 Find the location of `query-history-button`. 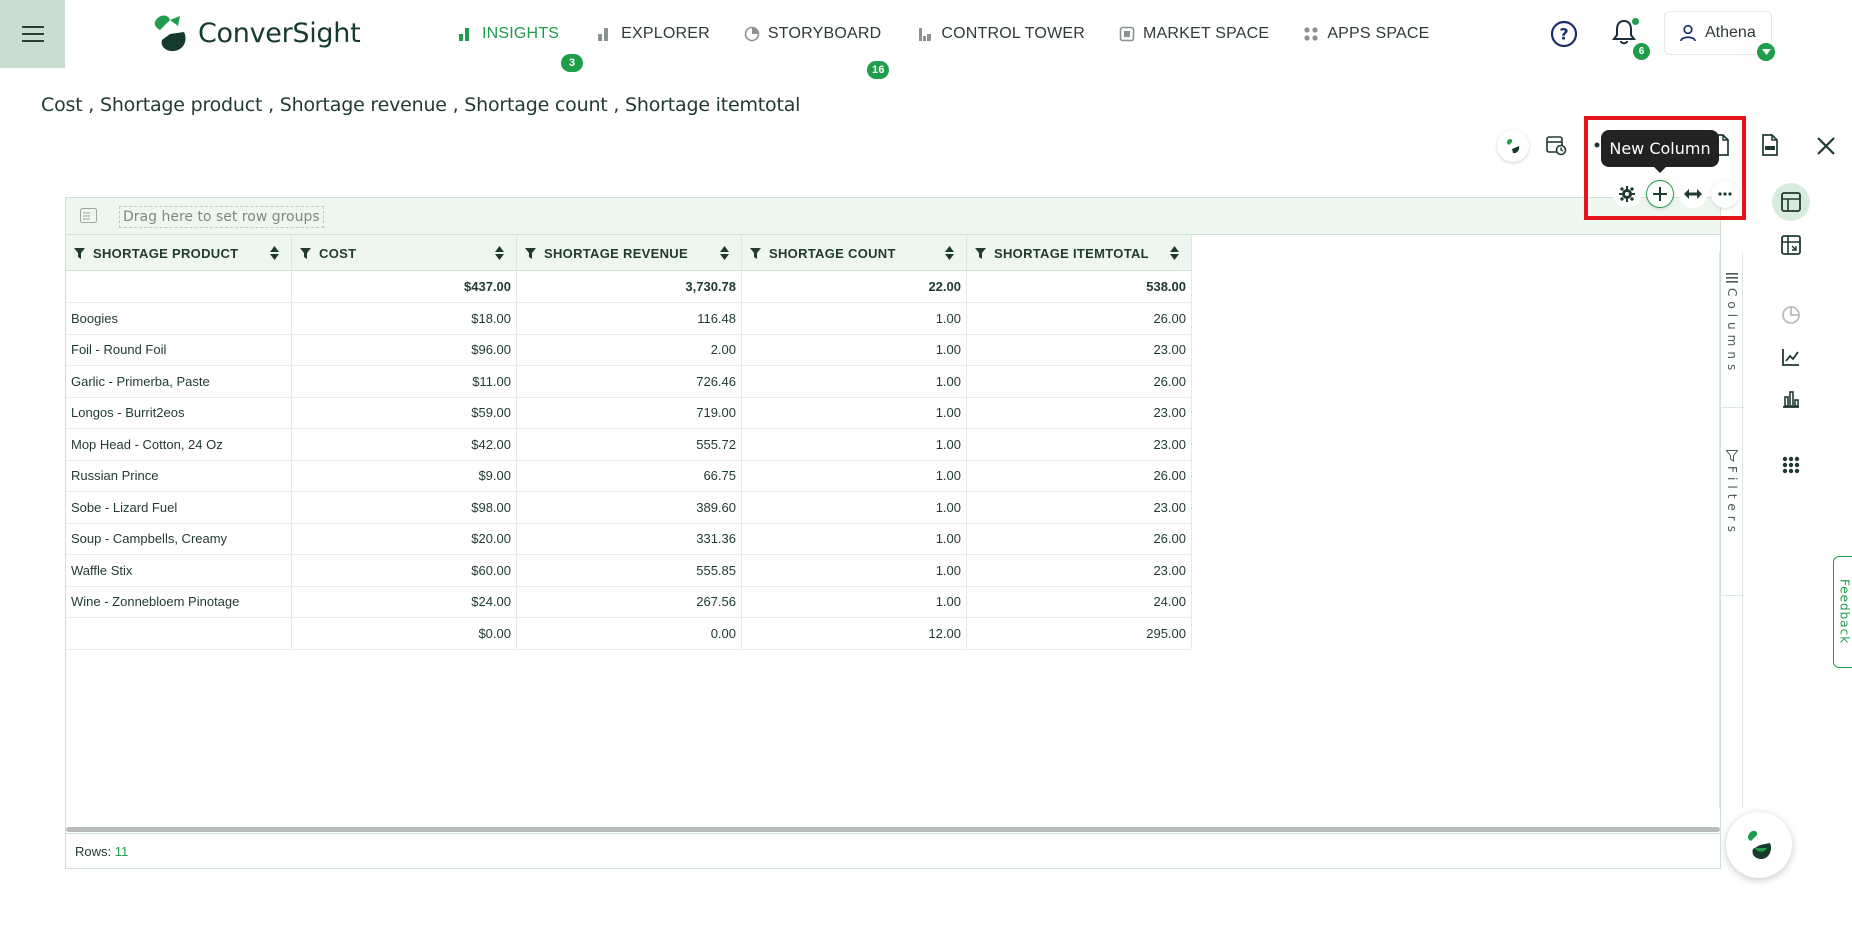

query-history-button is located at coordinates (1556, 145).